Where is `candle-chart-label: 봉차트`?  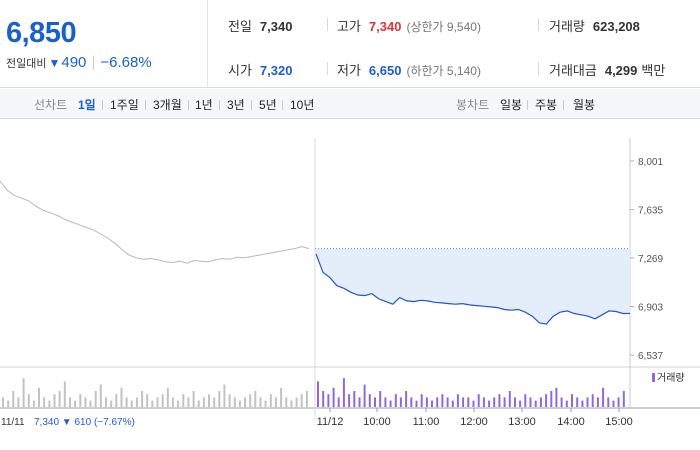 candle-chart-label: 봉차트 is located at coordinates (473, 105).